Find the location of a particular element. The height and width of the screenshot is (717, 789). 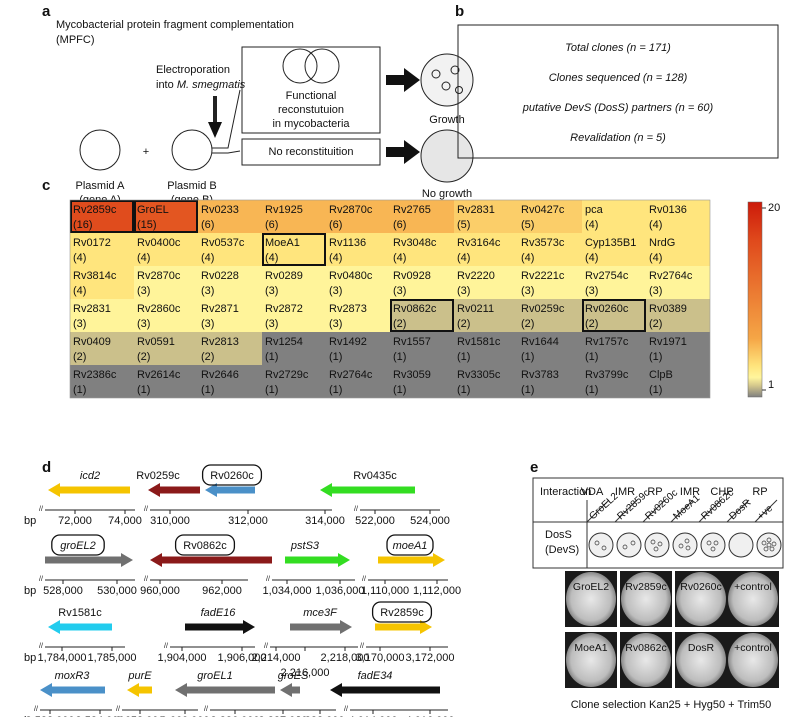

positive-box is located at coordinates (311, 90).